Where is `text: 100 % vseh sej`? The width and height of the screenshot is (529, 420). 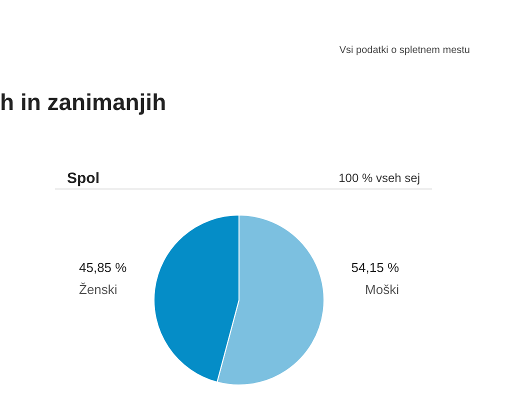 text: 100 % vseh sej is located at coordinates (379, 178).